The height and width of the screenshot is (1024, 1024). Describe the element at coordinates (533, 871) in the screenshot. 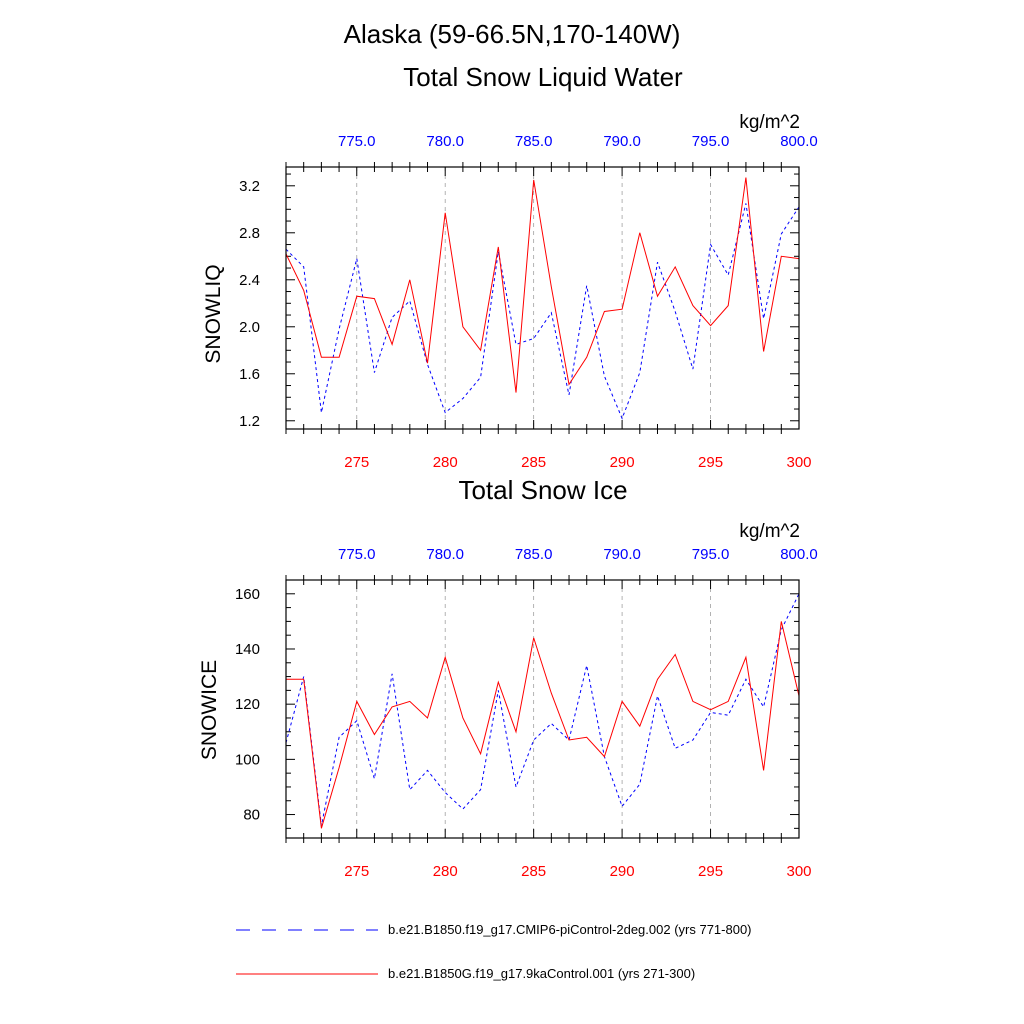

I see `snowice-x-tick-label: 285` at that location.